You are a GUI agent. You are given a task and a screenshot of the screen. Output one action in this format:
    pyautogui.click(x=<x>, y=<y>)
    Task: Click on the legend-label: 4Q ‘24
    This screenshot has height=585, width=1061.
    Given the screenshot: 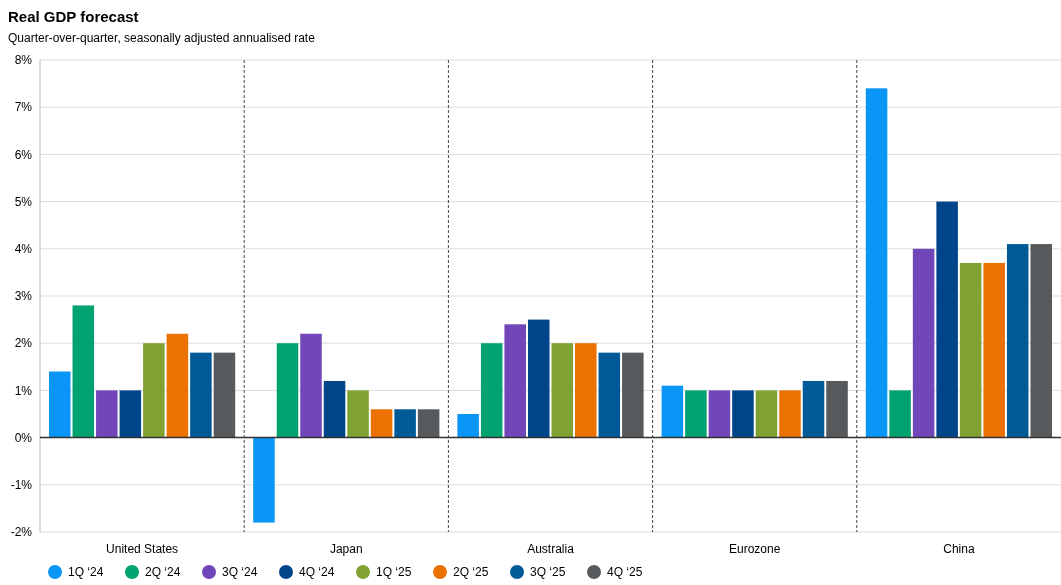 What is the action you would take?
    pyautogui.click(x=317, y=572)
    